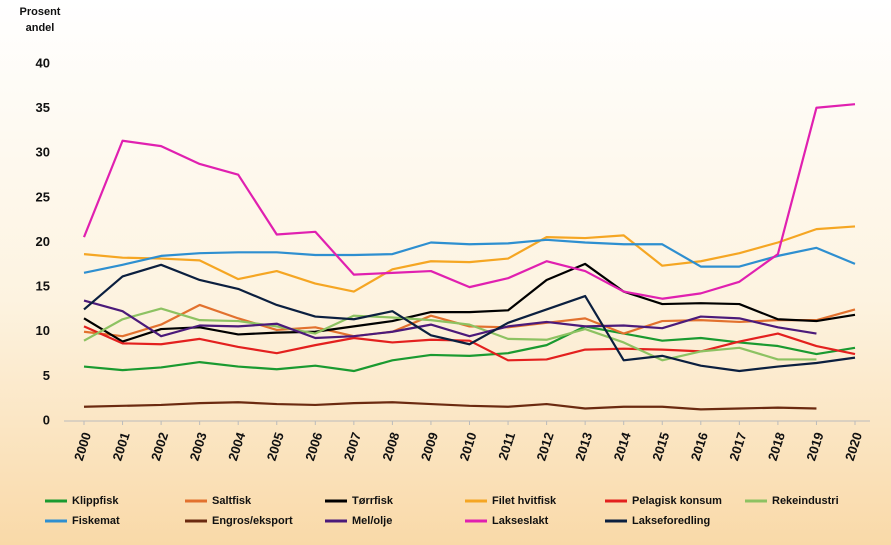  What do you see at coordinates (43, 152) in the screenshot?
I see `y-tick-label: 30` at bounding box center [43, 152].